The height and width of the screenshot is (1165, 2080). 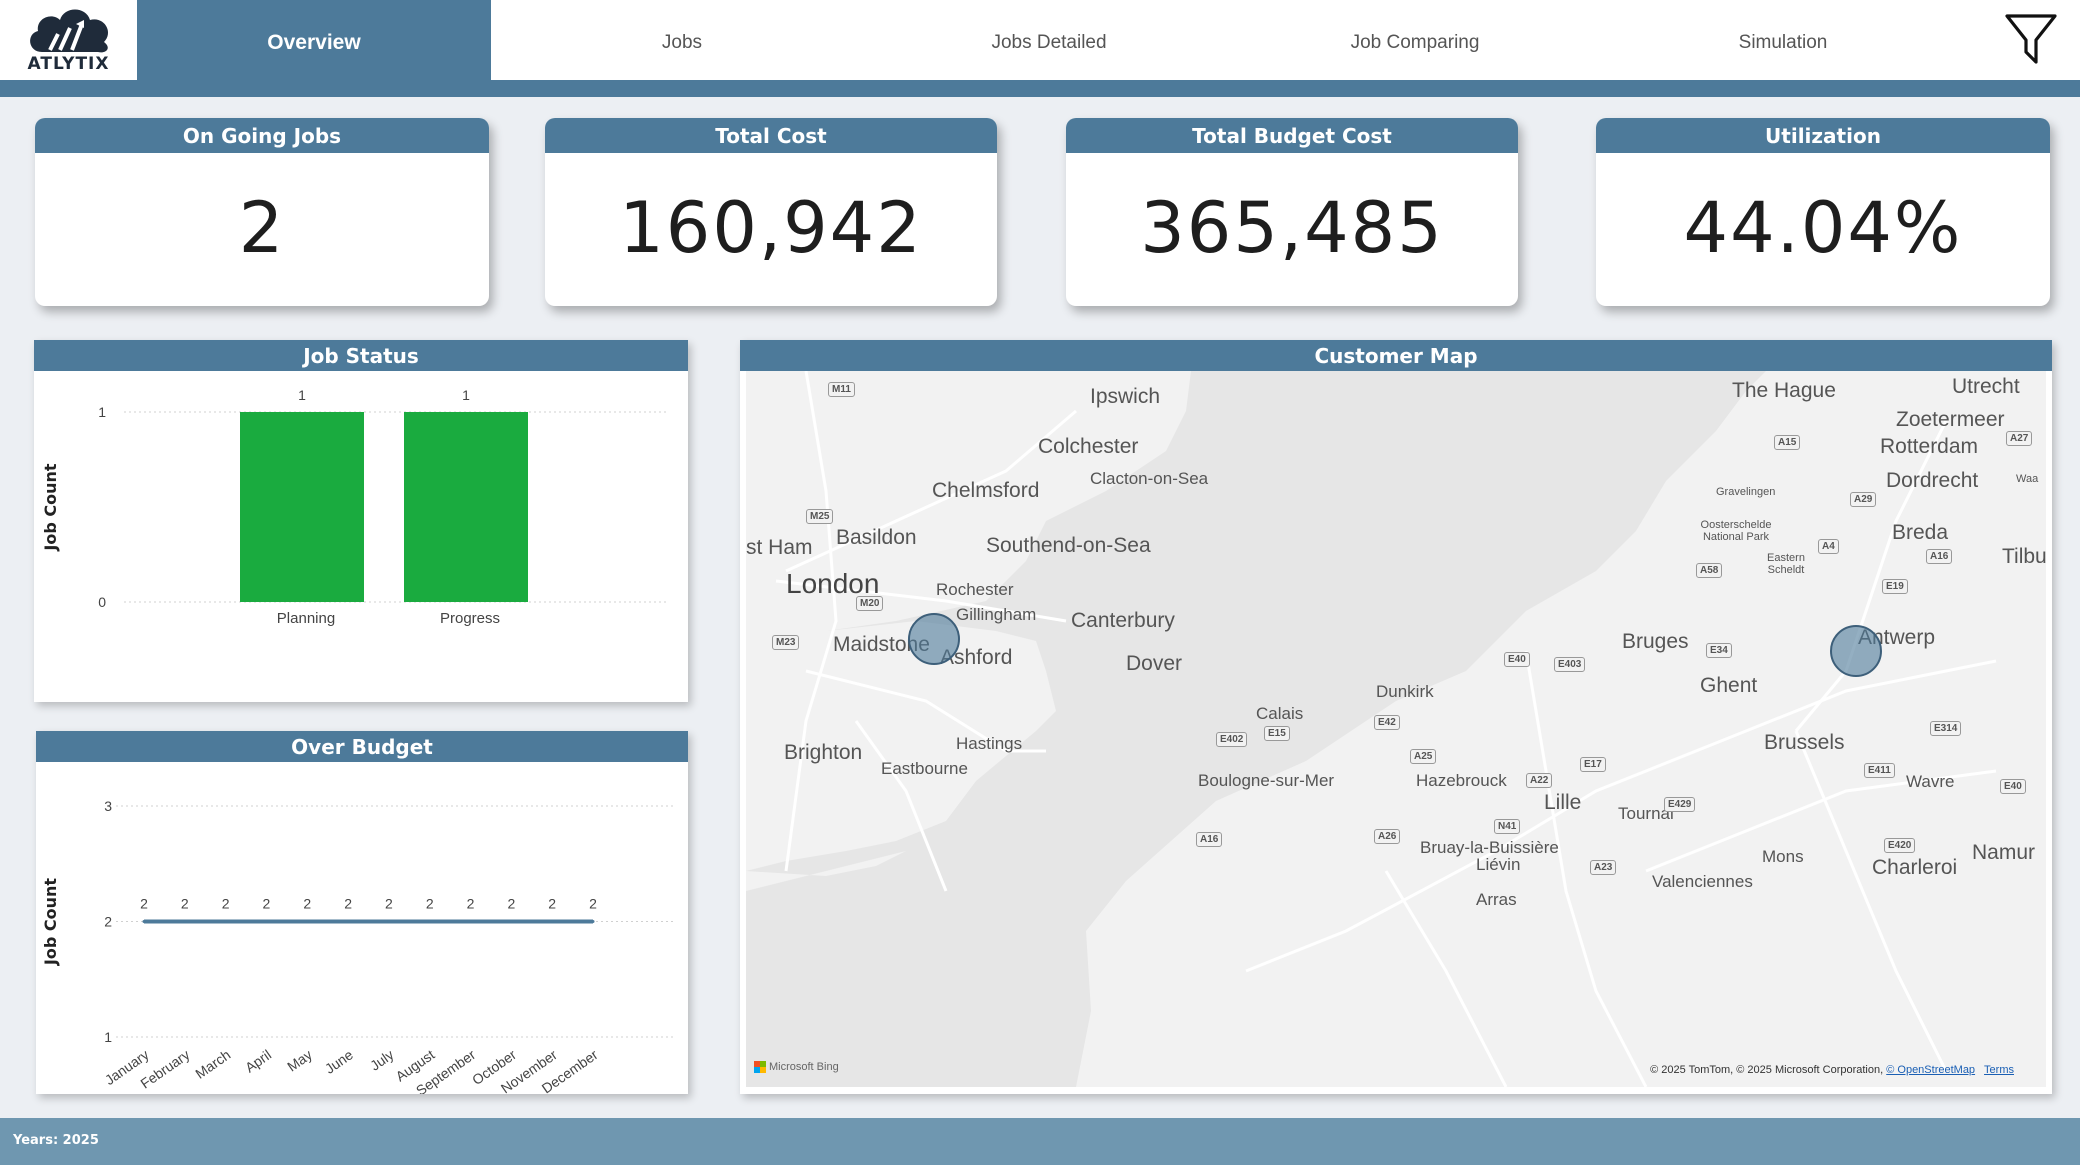 What do you see at coordinates (466, 507) in the screenshot?
I see `bar-progress` at bounding box center [466, 507].